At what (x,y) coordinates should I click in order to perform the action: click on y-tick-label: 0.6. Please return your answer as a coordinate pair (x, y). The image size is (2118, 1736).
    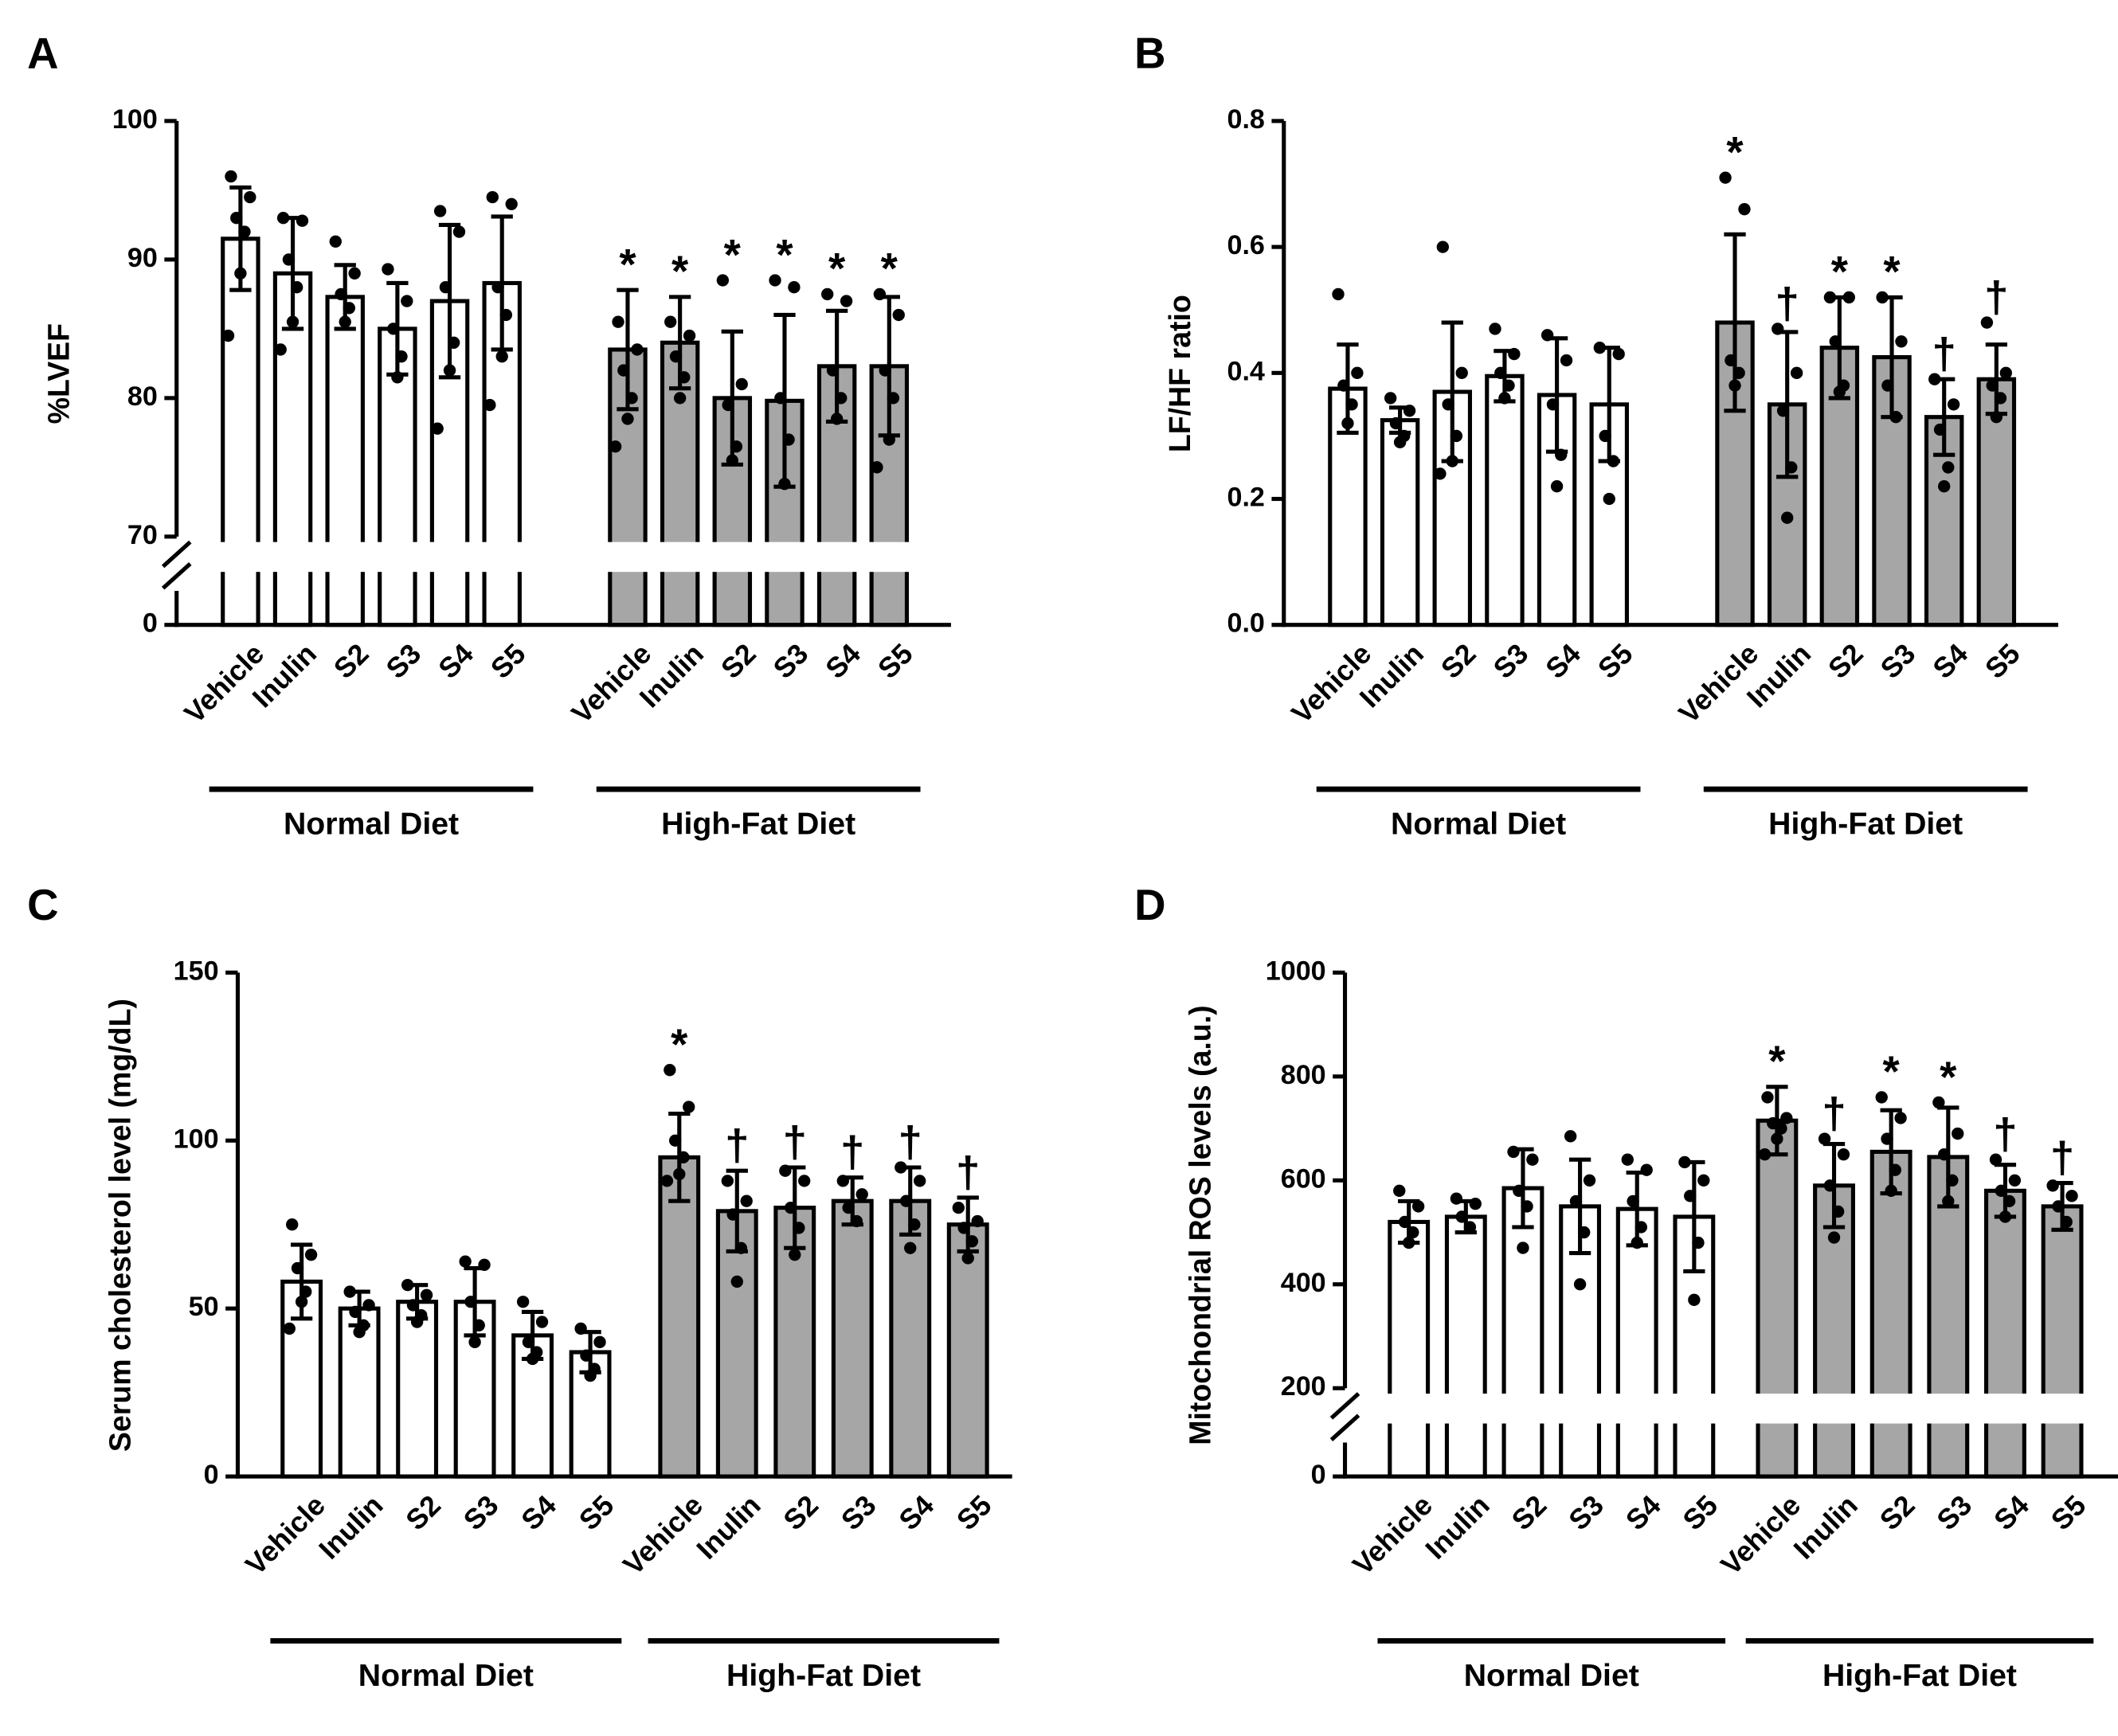
    Looking at the image, I should click on (1245, 245).